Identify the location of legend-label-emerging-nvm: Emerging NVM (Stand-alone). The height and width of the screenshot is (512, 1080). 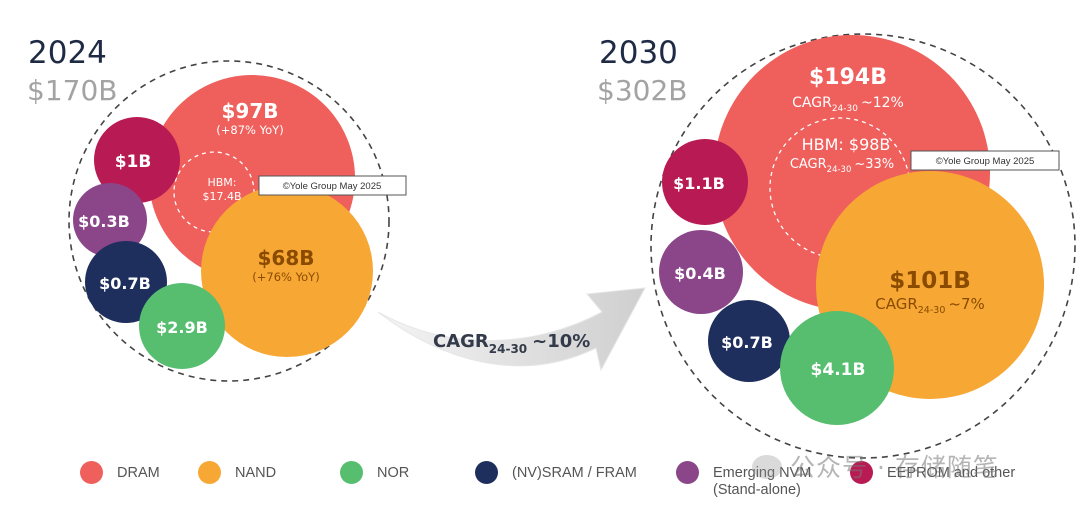
(762, 477).